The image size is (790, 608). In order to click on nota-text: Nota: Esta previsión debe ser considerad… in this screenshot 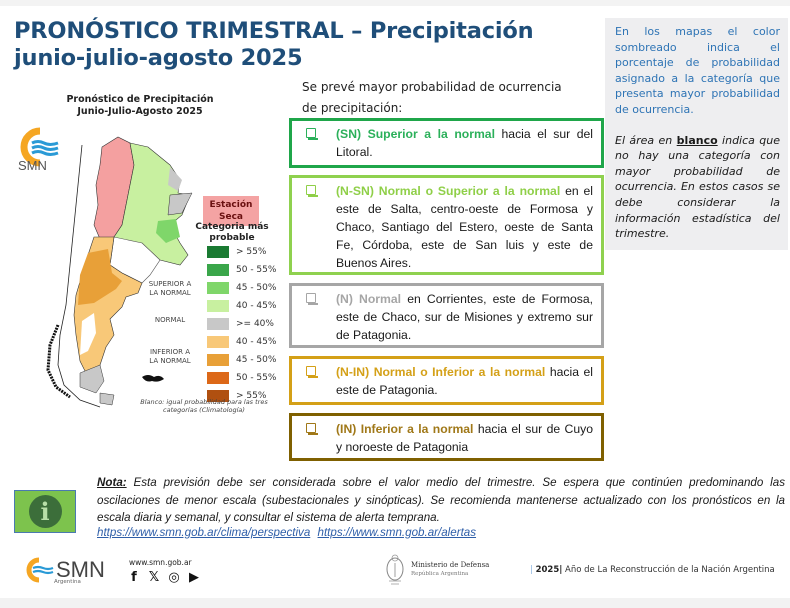, I will do `click(441, 500)`.